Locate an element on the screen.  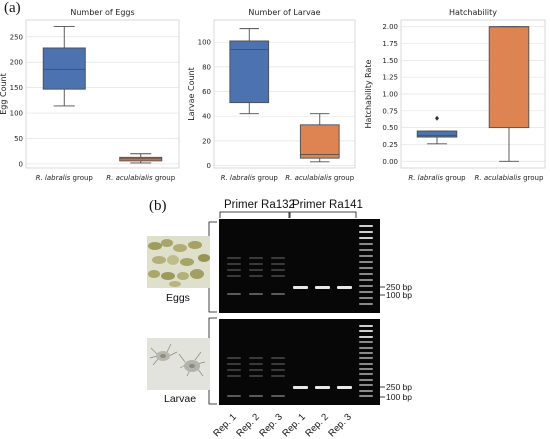
lane-label-ra132-rep3: Rep. 3 is located at coordinates (271, 425).